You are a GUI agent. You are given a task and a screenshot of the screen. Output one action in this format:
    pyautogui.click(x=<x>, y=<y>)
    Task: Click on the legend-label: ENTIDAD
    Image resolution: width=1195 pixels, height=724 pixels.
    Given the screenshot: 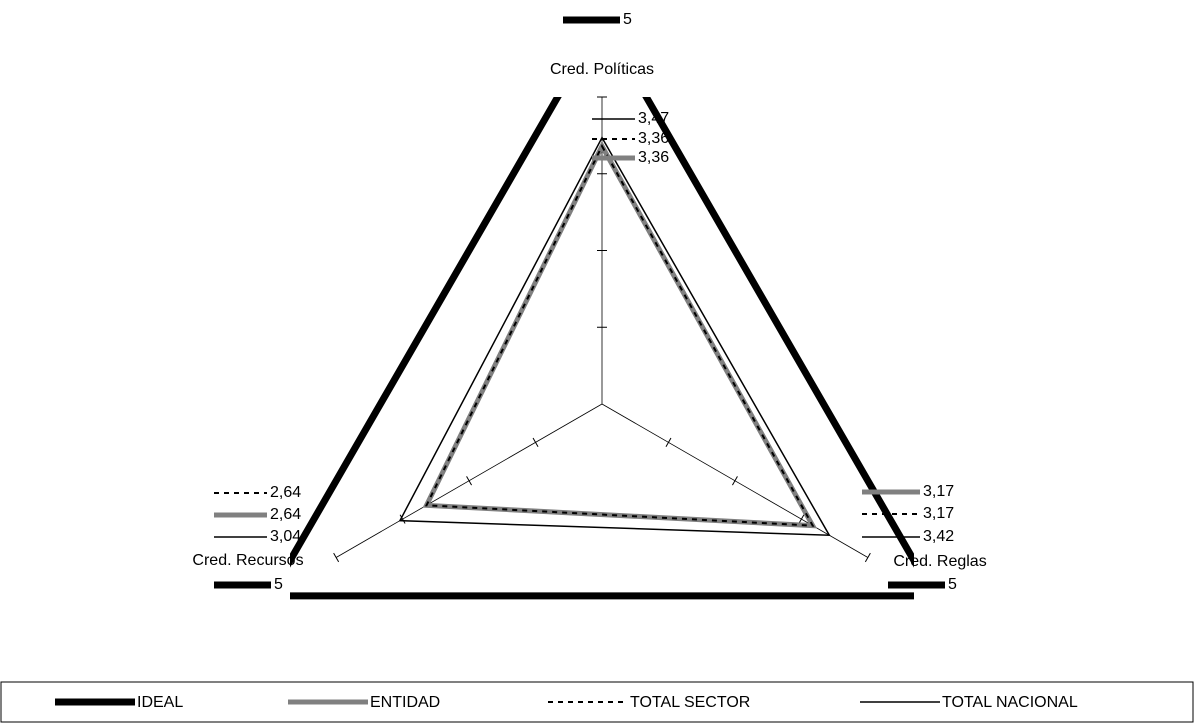 What is the action you would take?
    pyautogui.click(x=405, y=702)
    